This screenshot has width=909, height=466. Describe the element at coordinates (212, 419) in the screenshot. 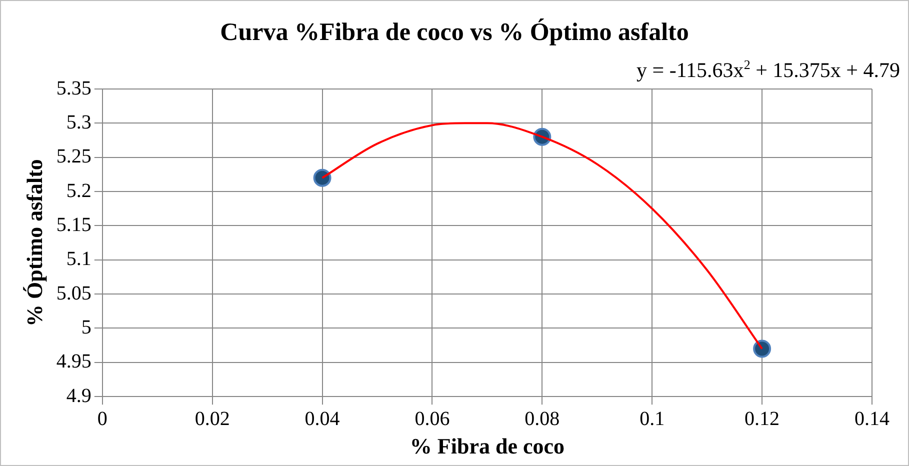

I see `x-tick-label: 0.02` at that location.